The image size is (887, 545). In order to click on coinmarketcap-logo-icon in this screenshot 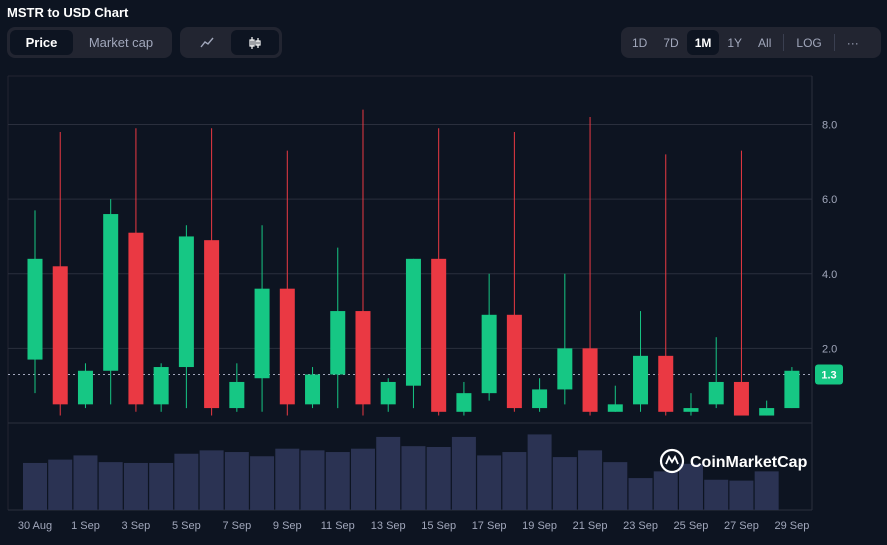, I will do `click(672, 461)`.